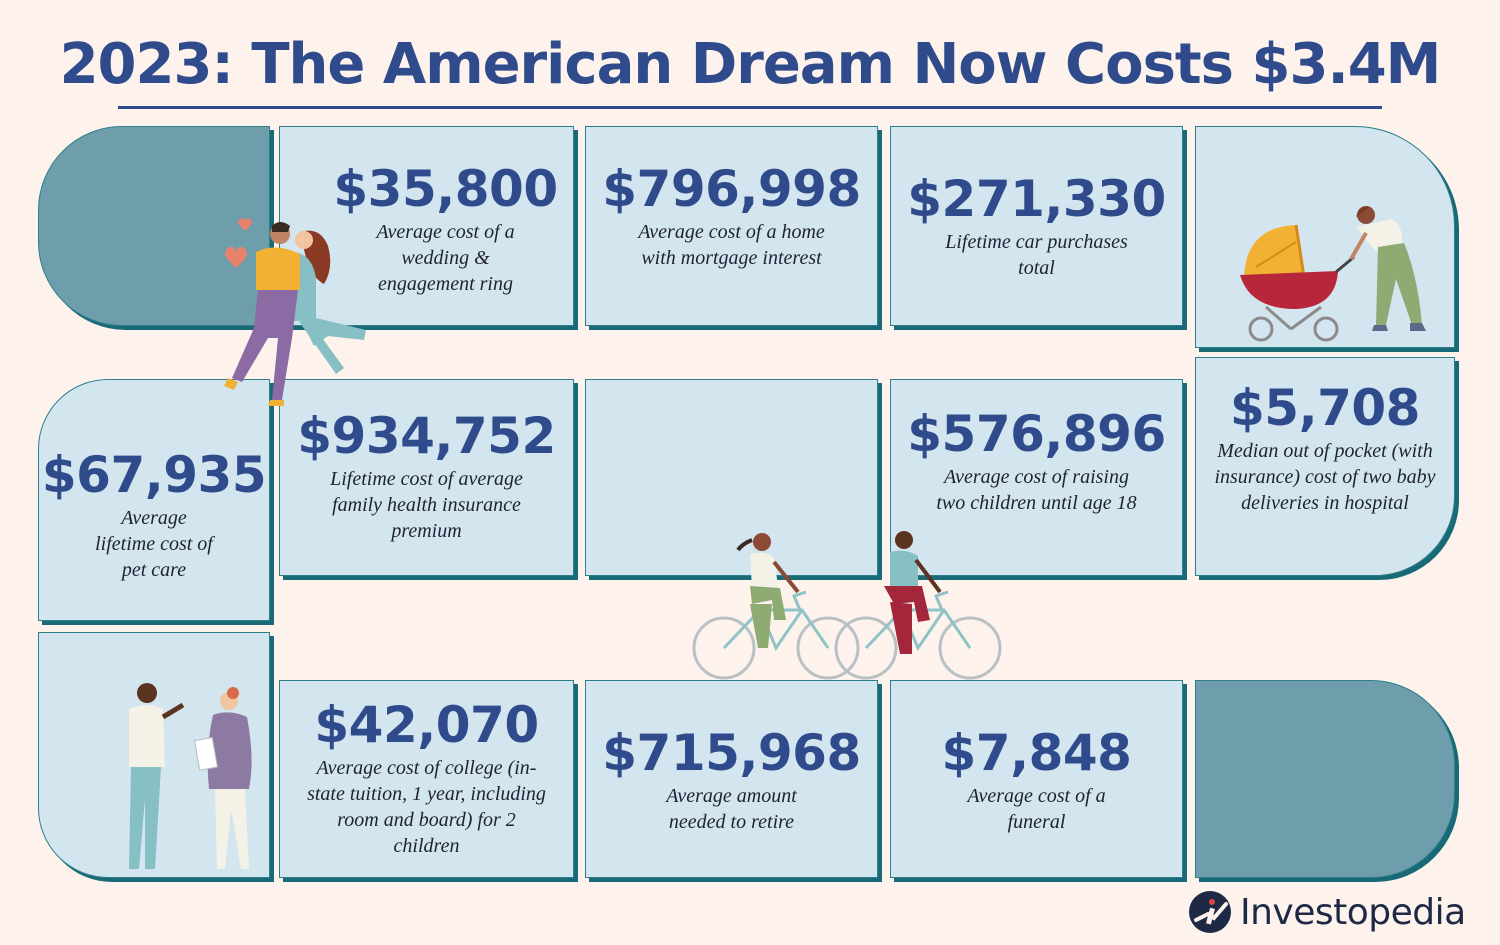 This screenshot has width=1500, height=945. I want to click on tile-amount: $35,800, so click(445, 189).